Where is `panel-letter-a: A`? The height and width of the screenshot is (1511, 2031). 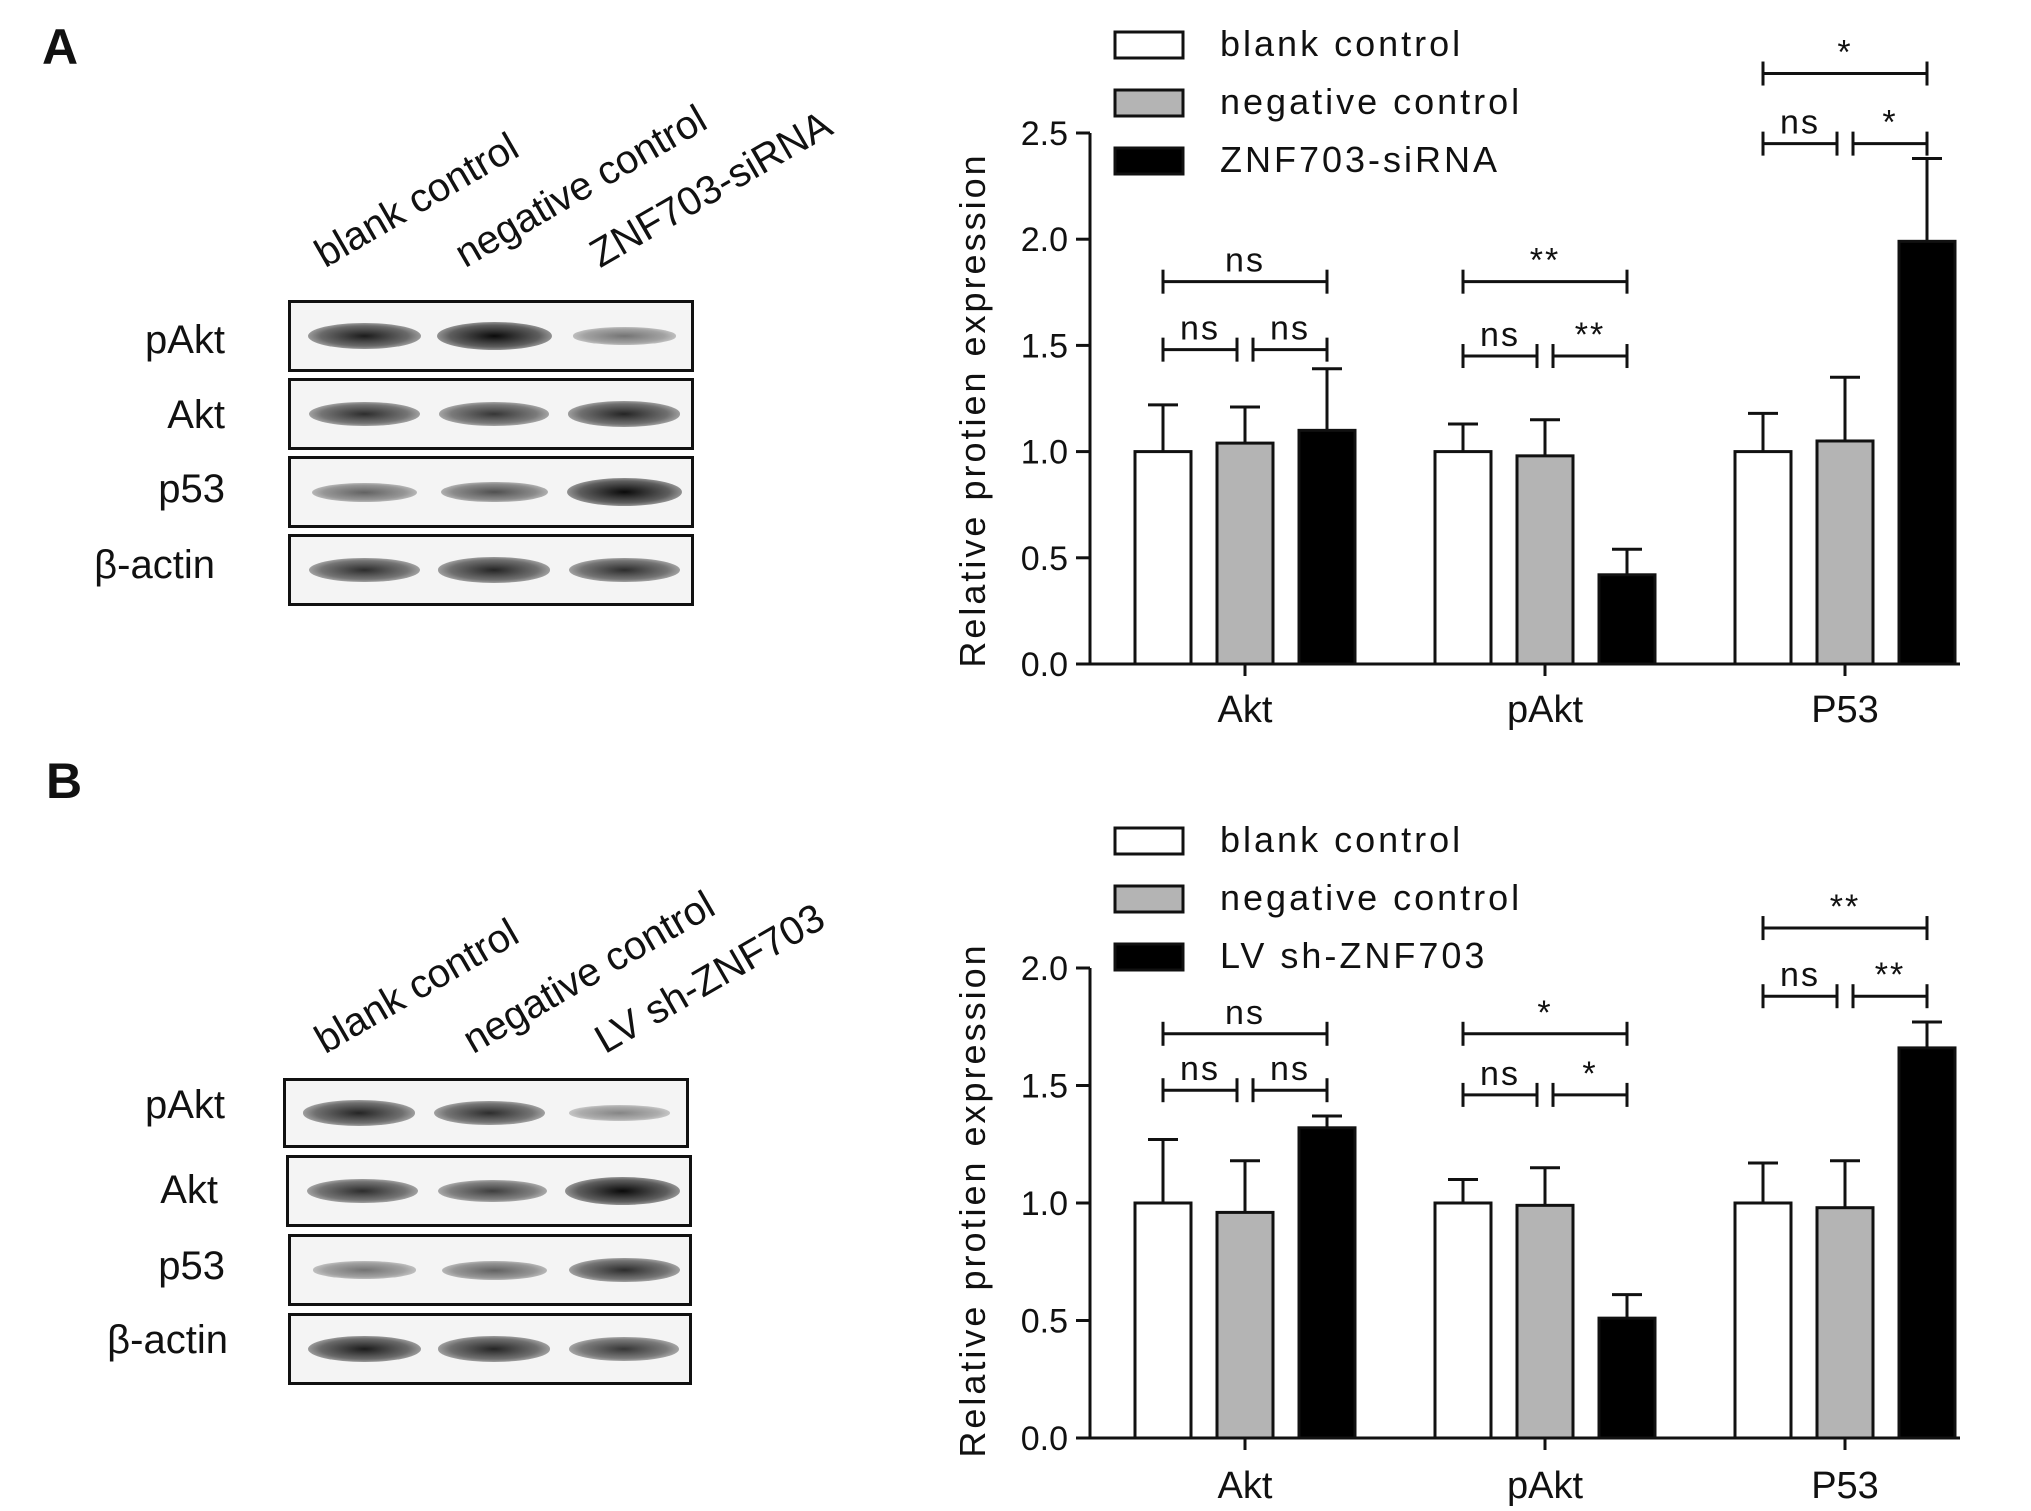 panel-letter-a: A is located at coordinates (60, 47).